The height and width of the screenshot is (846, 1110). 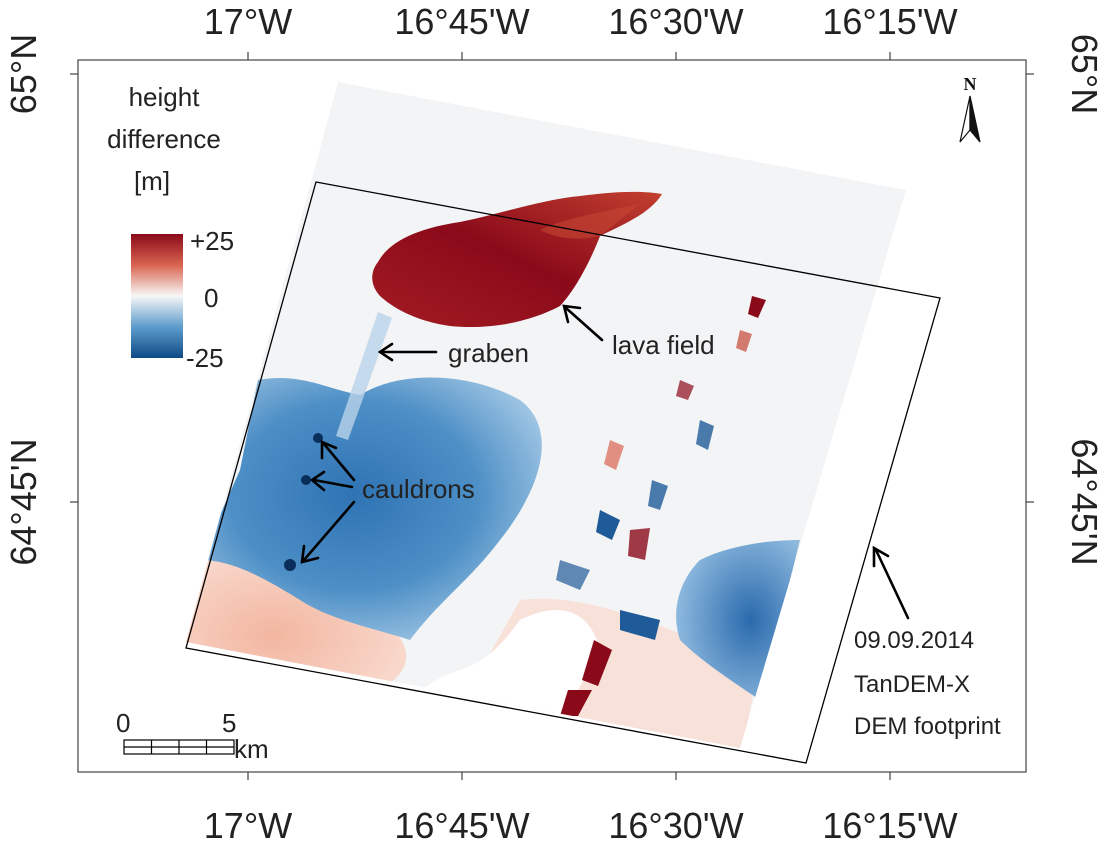 I want to click on bottom-tick-label: 16°45'W, so click(x=461, y=825).